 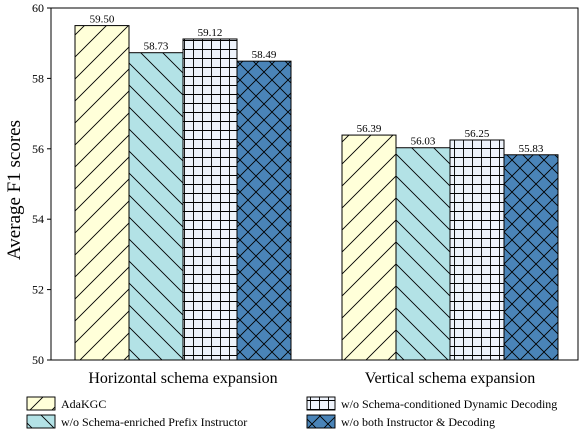 What do you see at coordinates (154, 422) in the screenshot?
I see `legend-label-prefix-instructor: w/o Schema-enriched Prefix Instructor` at bounding box center [154, 422].